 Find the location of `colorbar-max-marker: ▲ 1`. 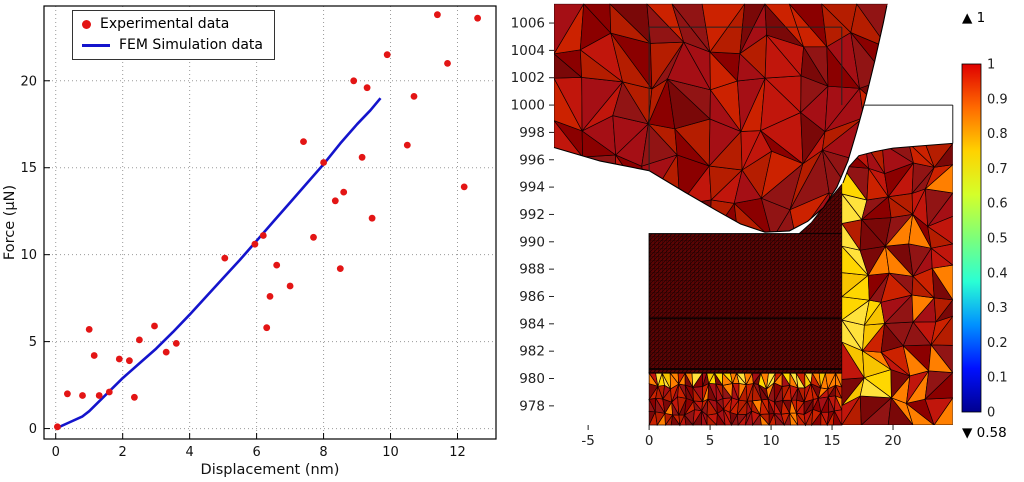

colorbar-max-marker: ▲ 1 is located at coordinates (973, 18).